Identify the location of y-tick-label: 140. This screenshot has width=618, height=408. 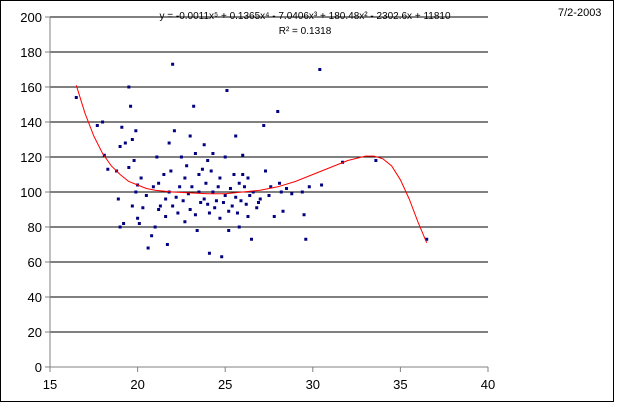
(31, 122).